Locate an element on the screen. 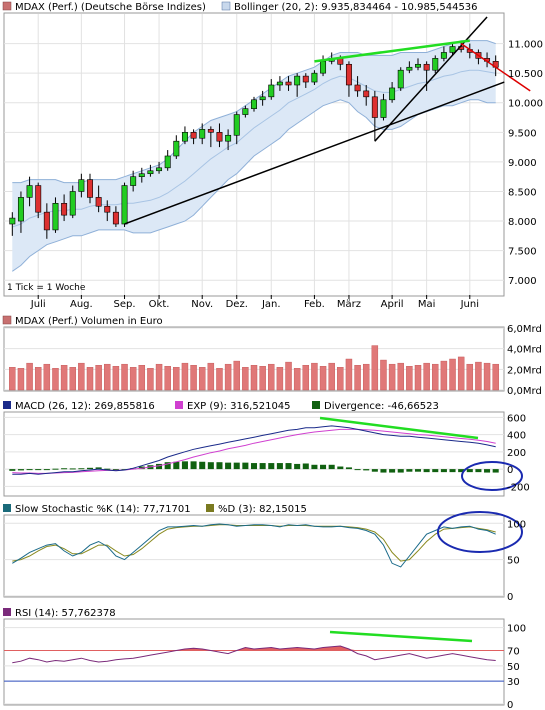 The image size is (545, 710). price-x-tick-label: Feb. is located at coordinates (314, 304).